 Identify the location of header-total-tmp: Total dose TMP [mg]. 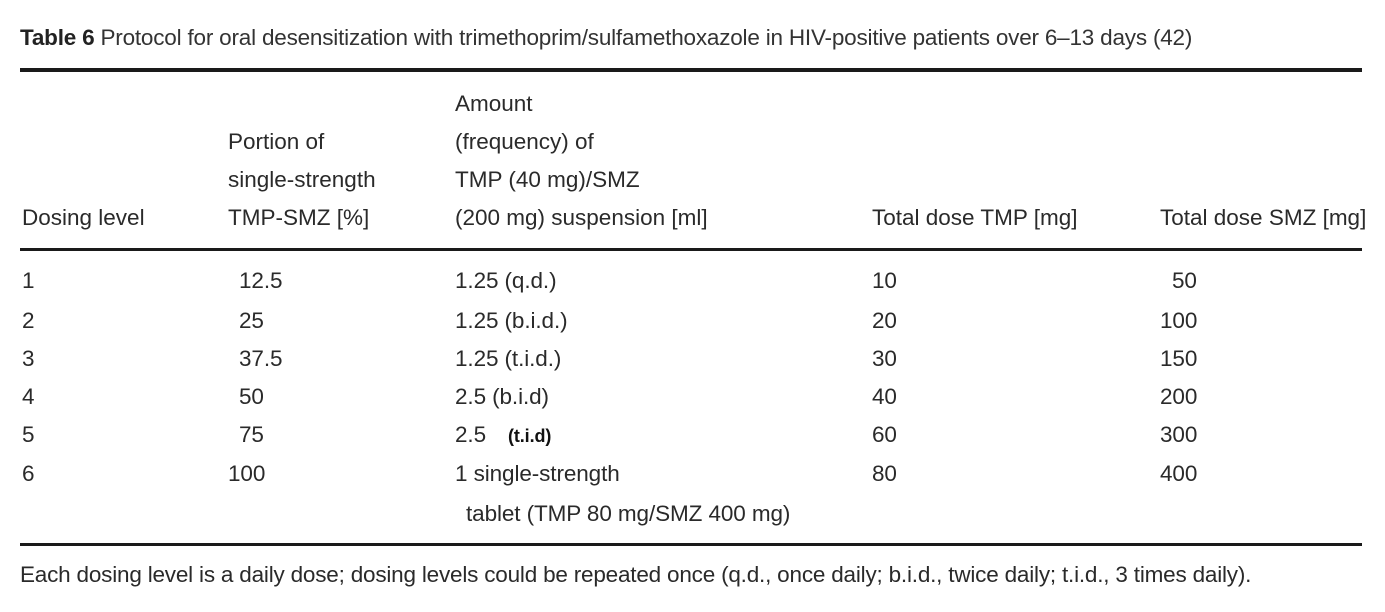
(975, 217).